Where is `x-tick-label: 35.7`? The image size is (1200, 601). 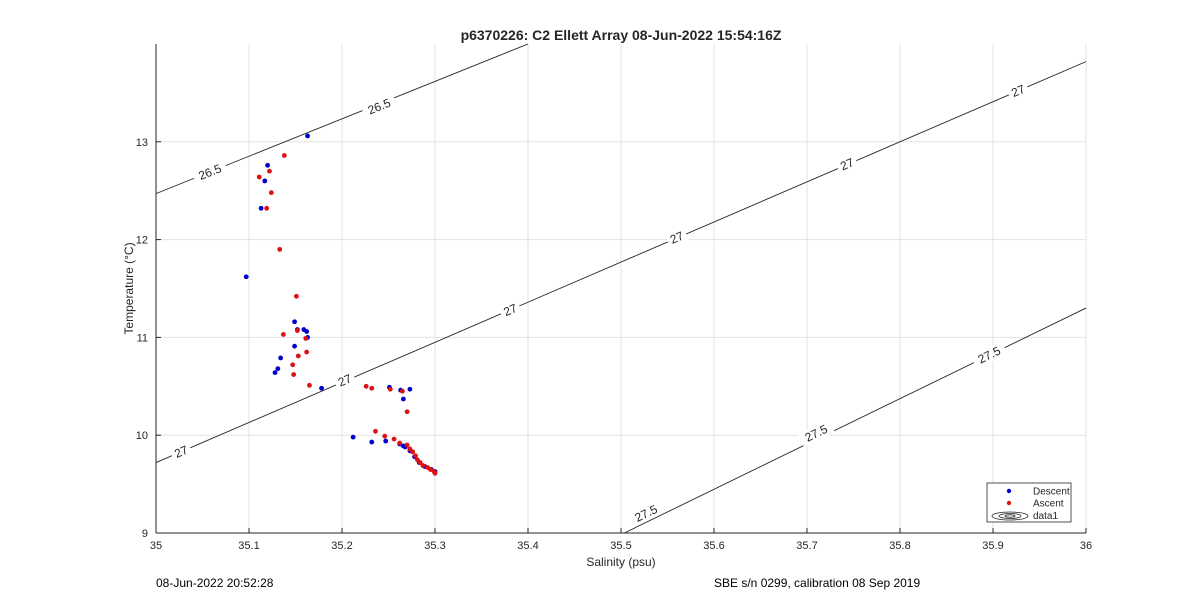
x-tick-label: 35.7 is located at coordinates (806, 546).